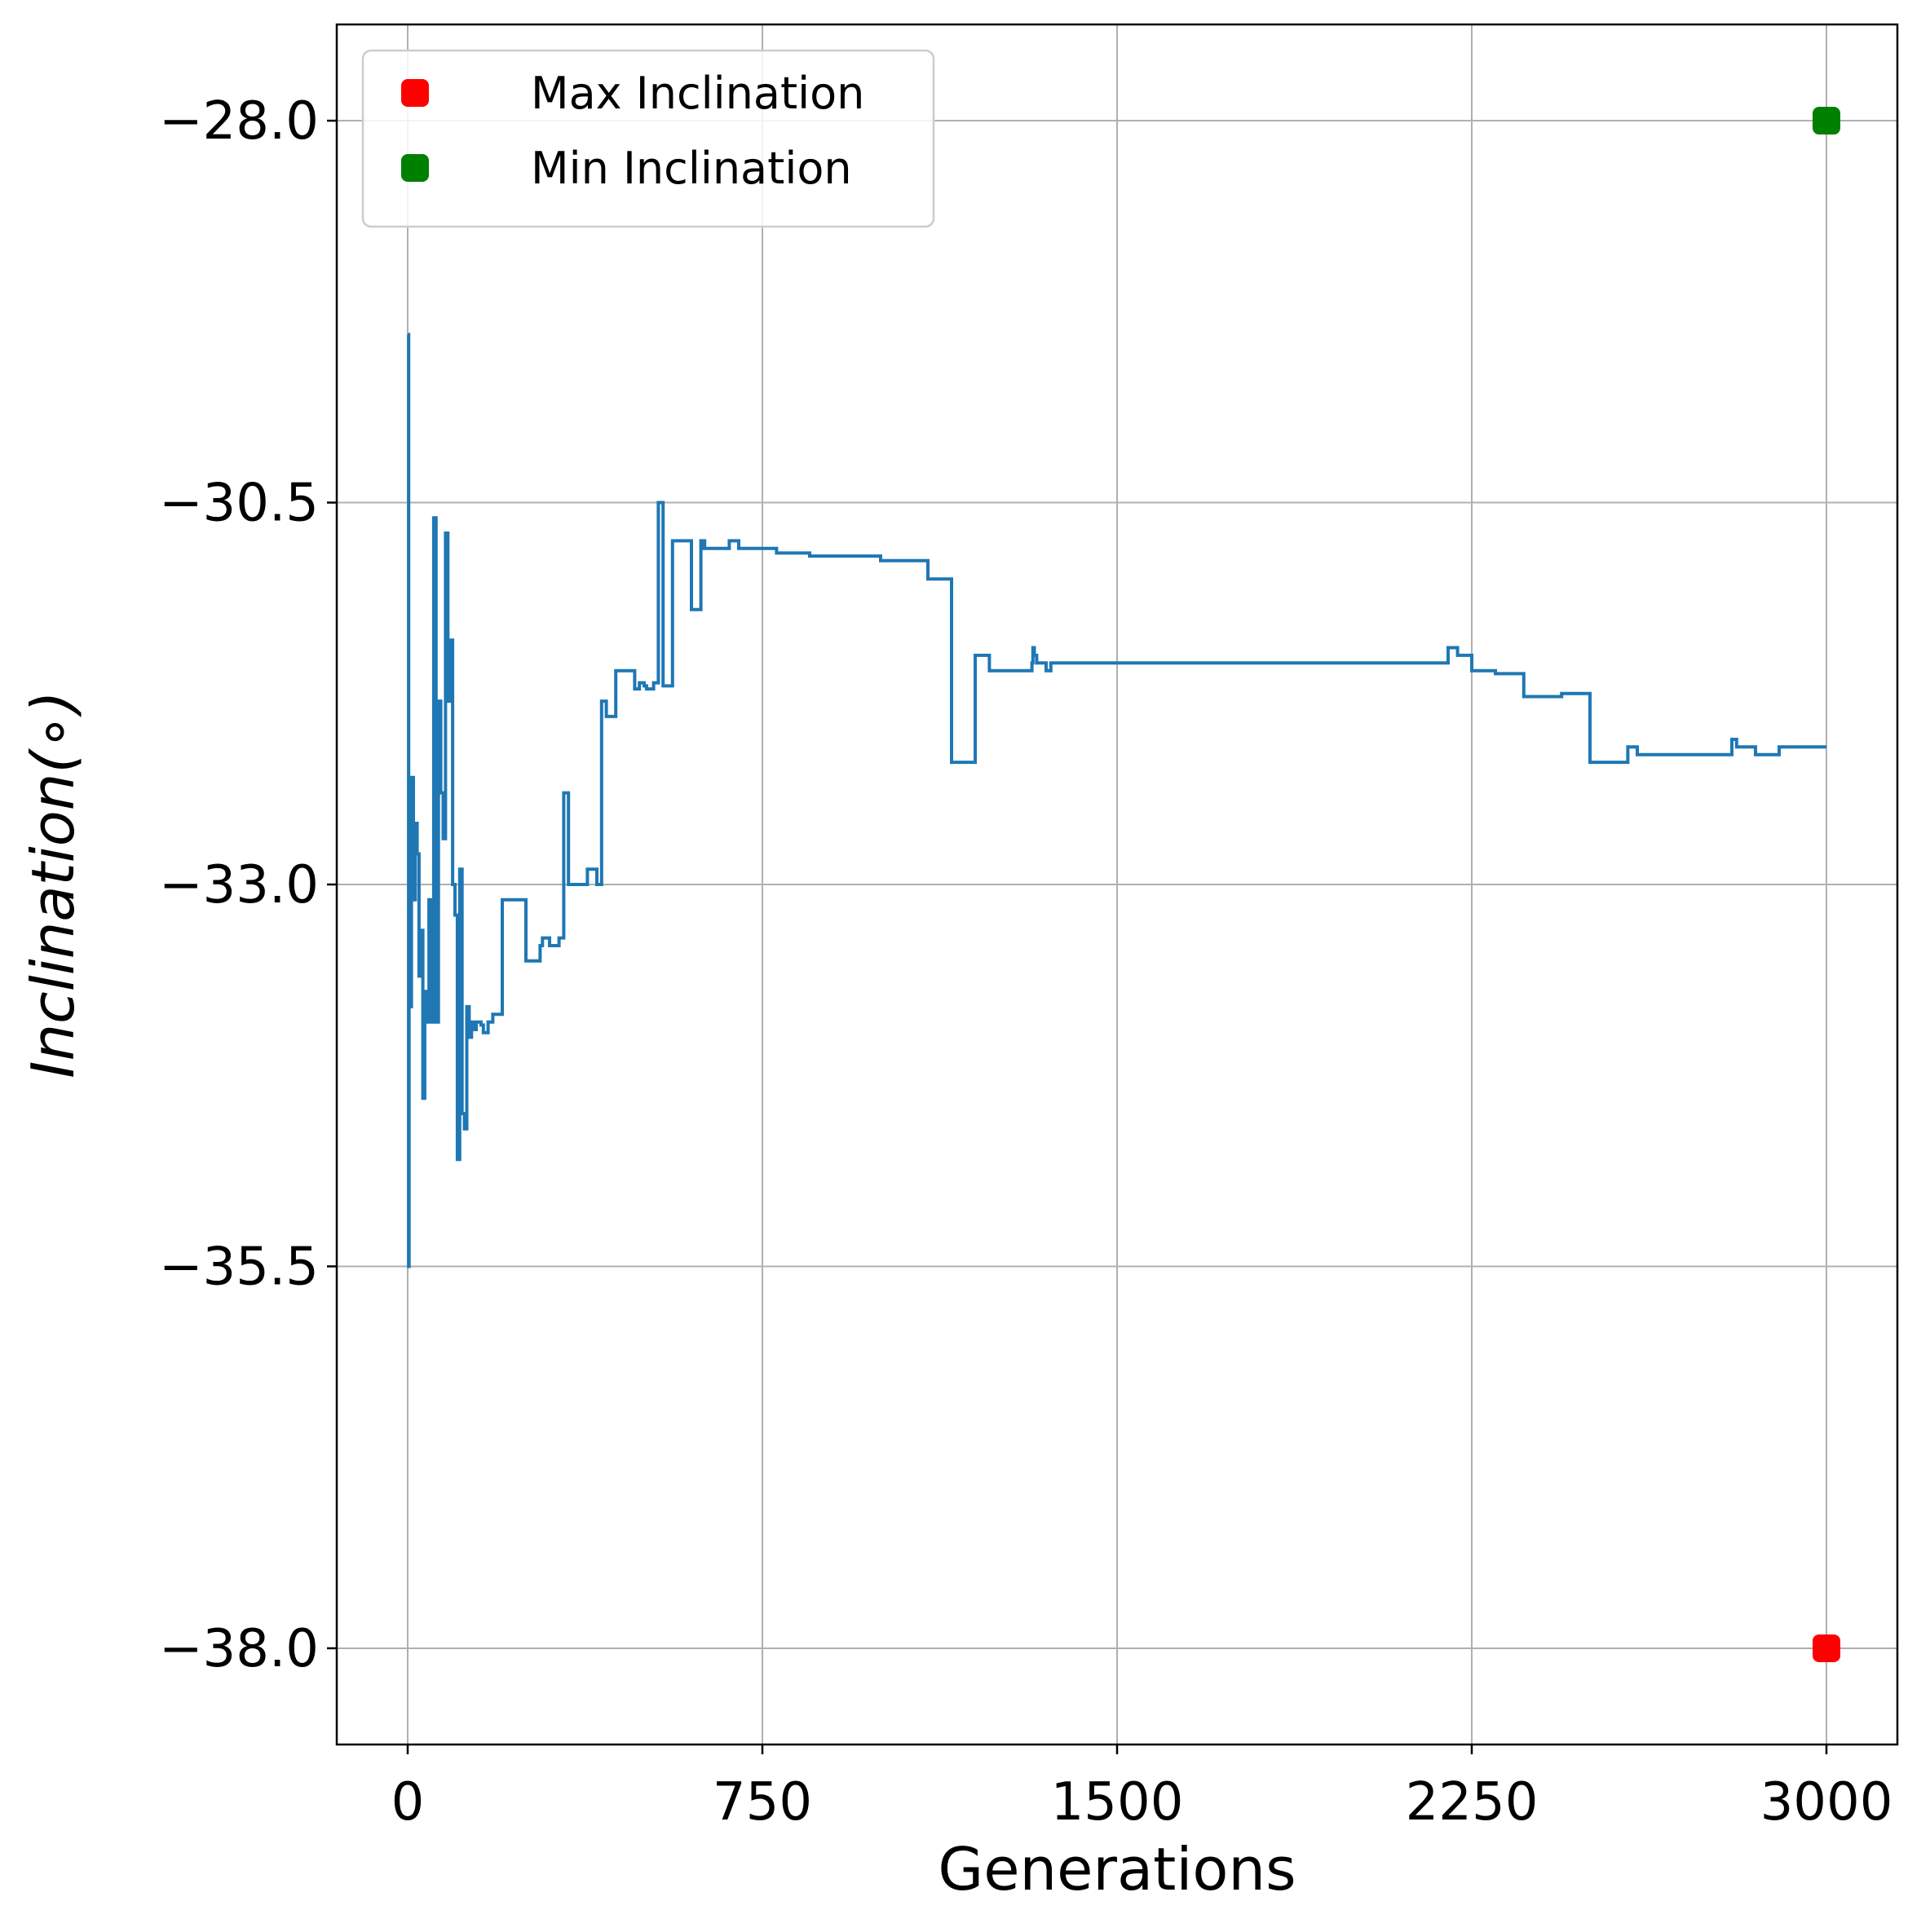 The height and width of the screenshot is (1932, 1930). What do you see at coordinates (239, 1649) in the screenshot?
I see `y-tick-label: −38.0` at bounding box center [239, 1649].